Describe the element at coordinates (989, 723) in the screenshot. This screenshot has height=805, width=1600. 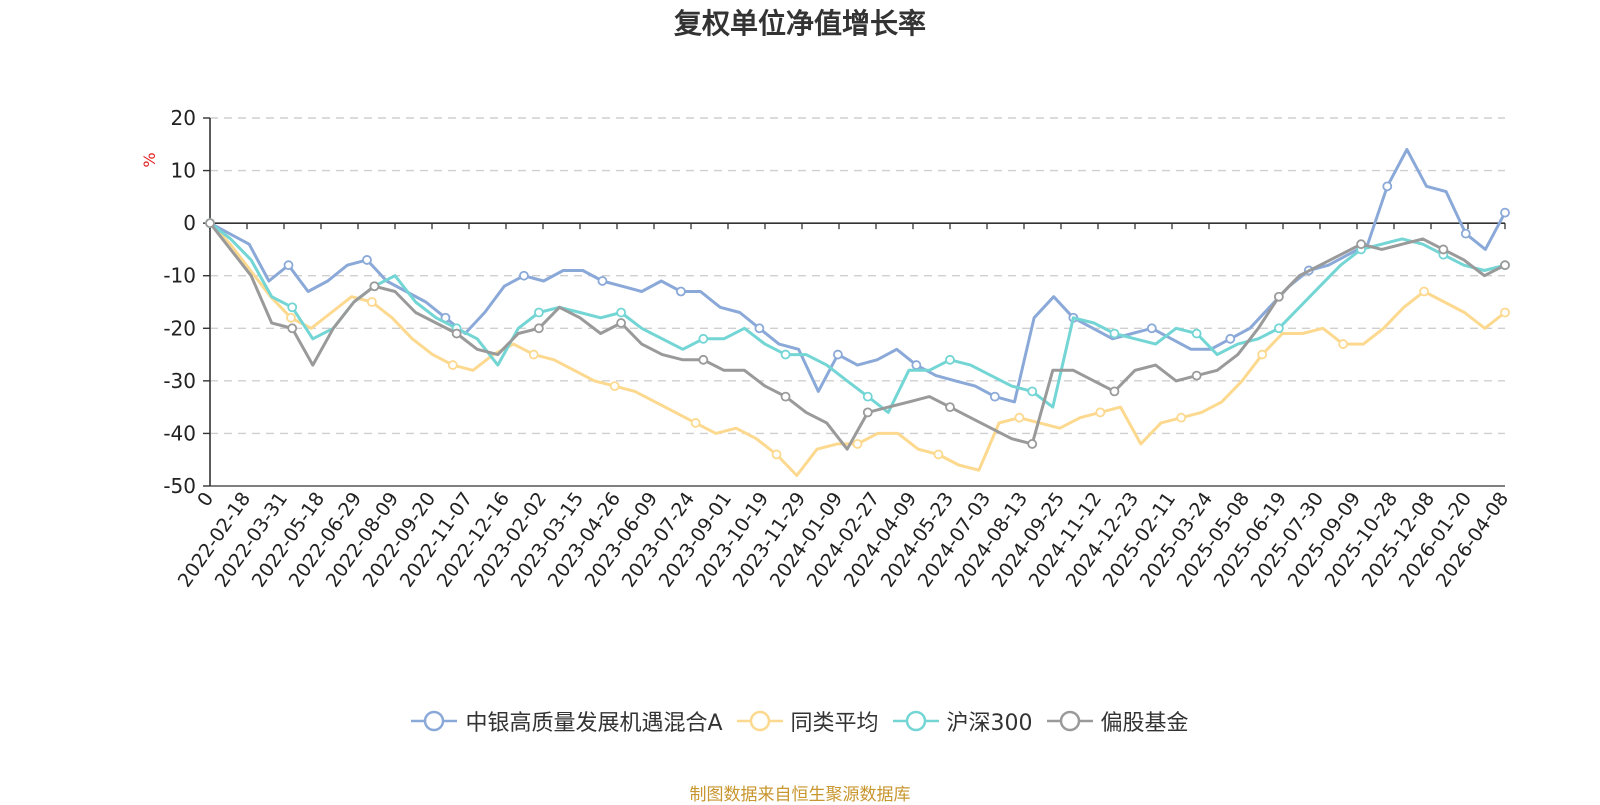
I see `legend-label: 沪深300` at that location.